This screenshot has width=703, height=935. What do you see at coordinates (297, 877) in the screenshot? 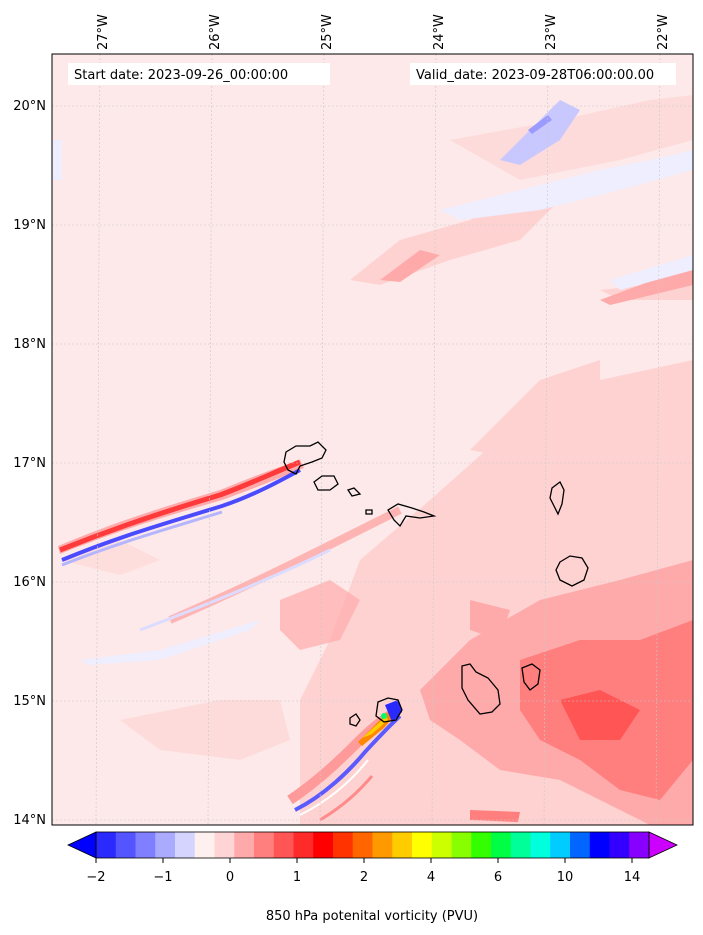
I see `colorbar-tick-label: 1` at bounding box center [297, 877].